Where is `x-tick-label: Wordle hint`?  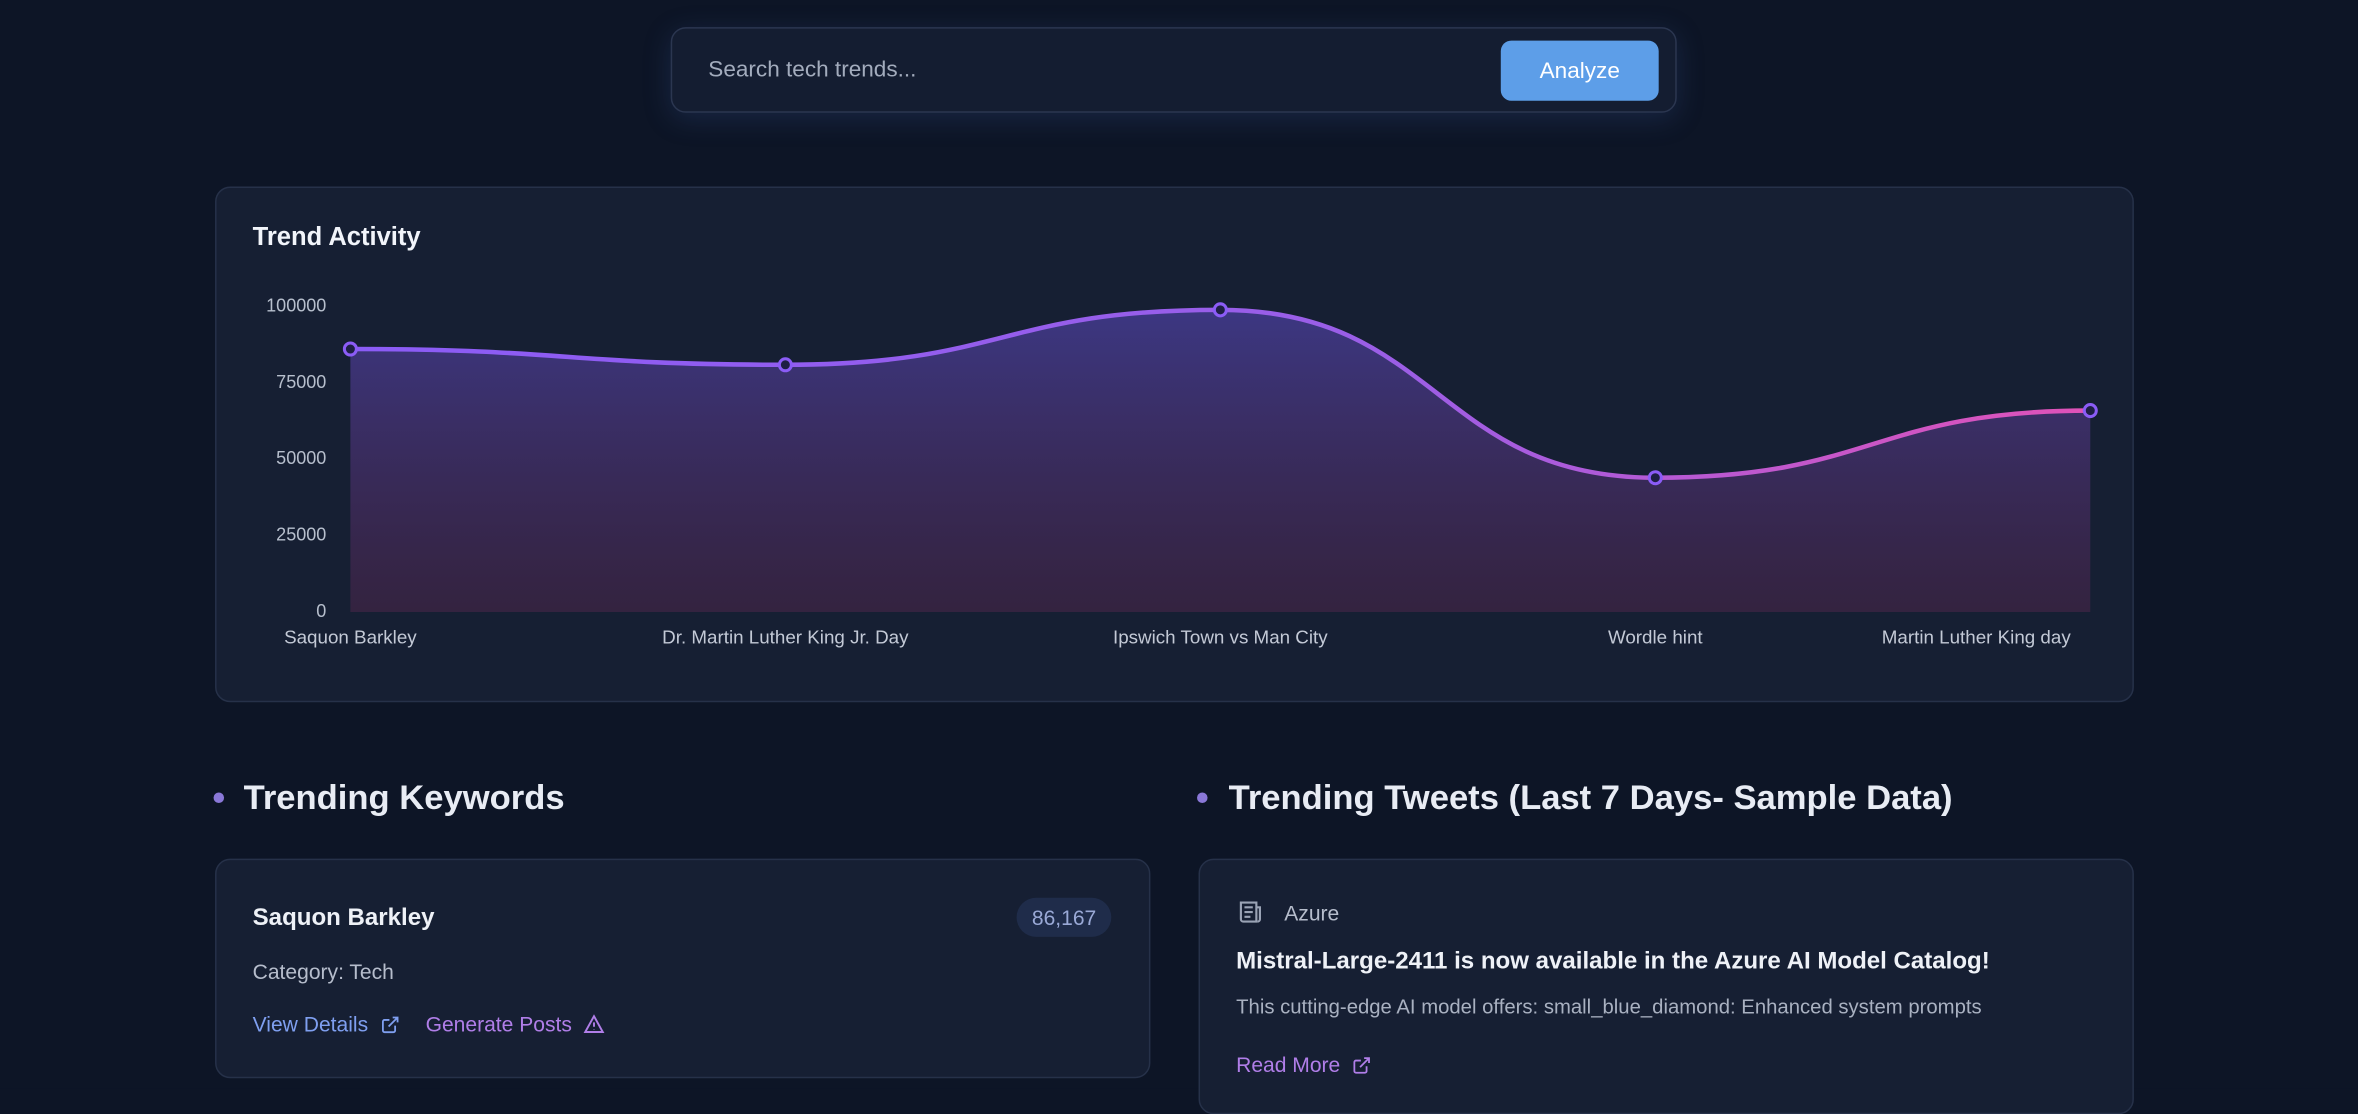
x-tick-label: Wordle hint is located at coordinates (1655, 637).